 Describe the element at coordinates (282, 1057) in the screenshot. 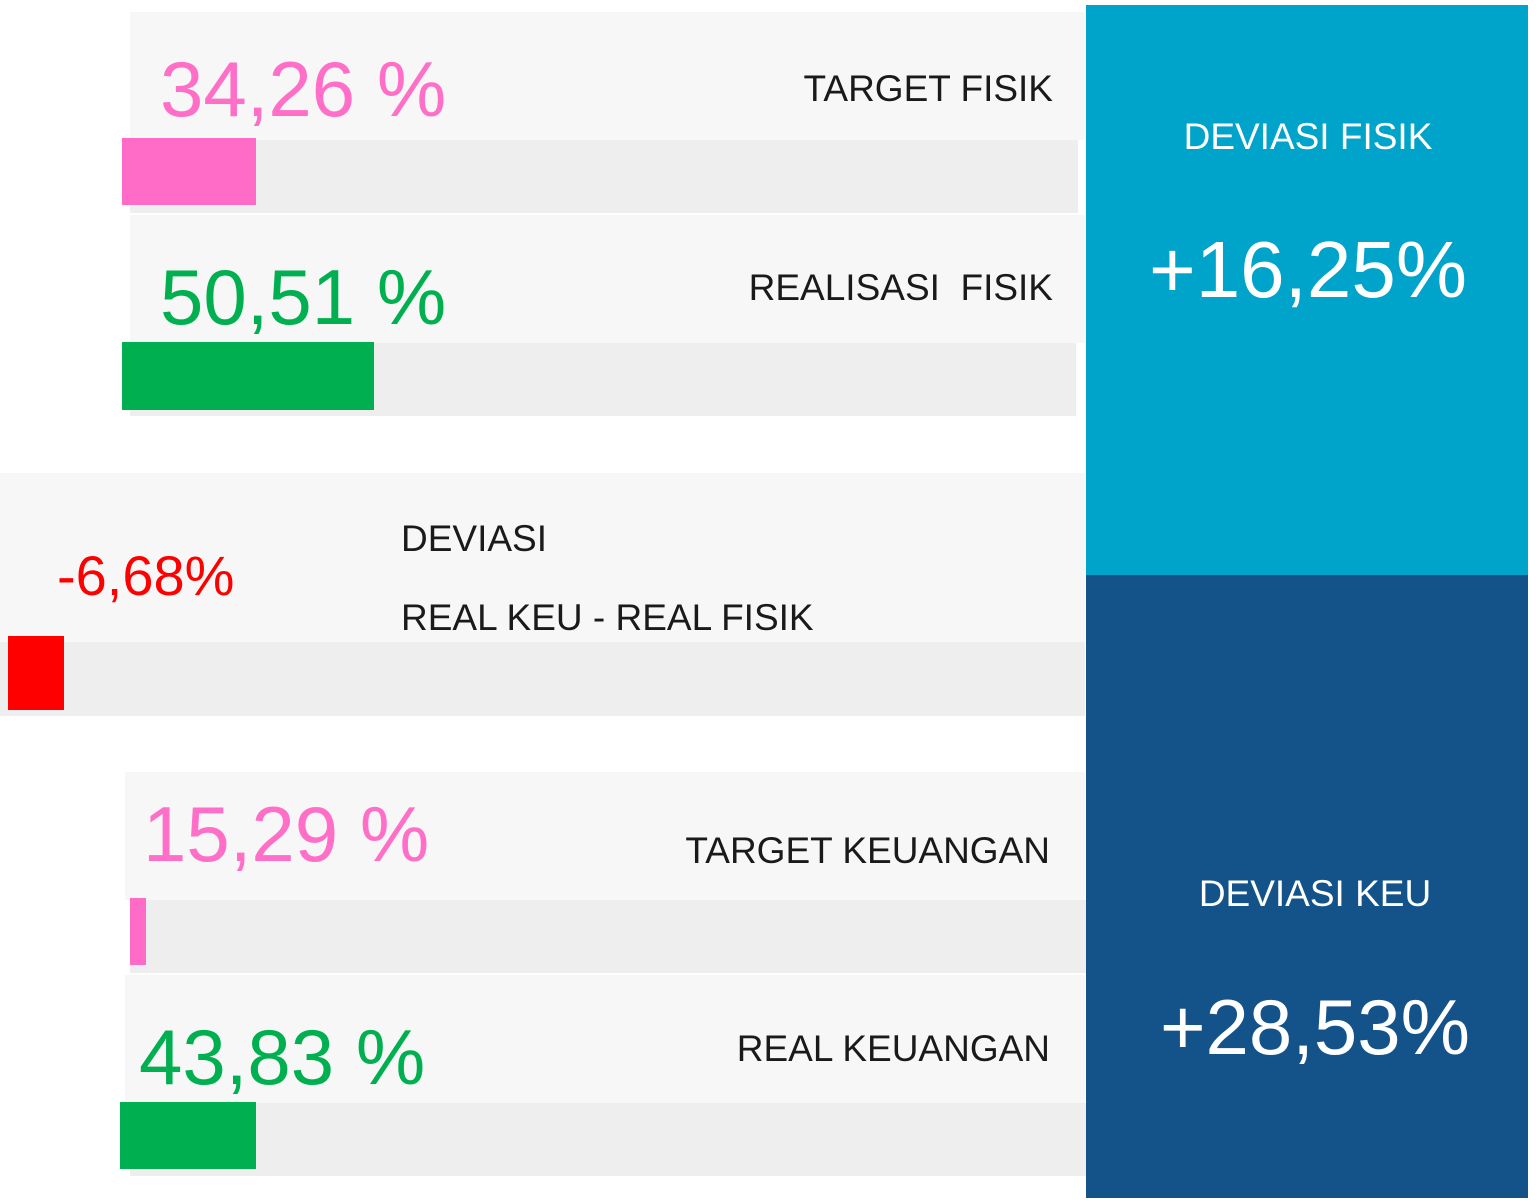

I see `value: 43,83 %` at that location.